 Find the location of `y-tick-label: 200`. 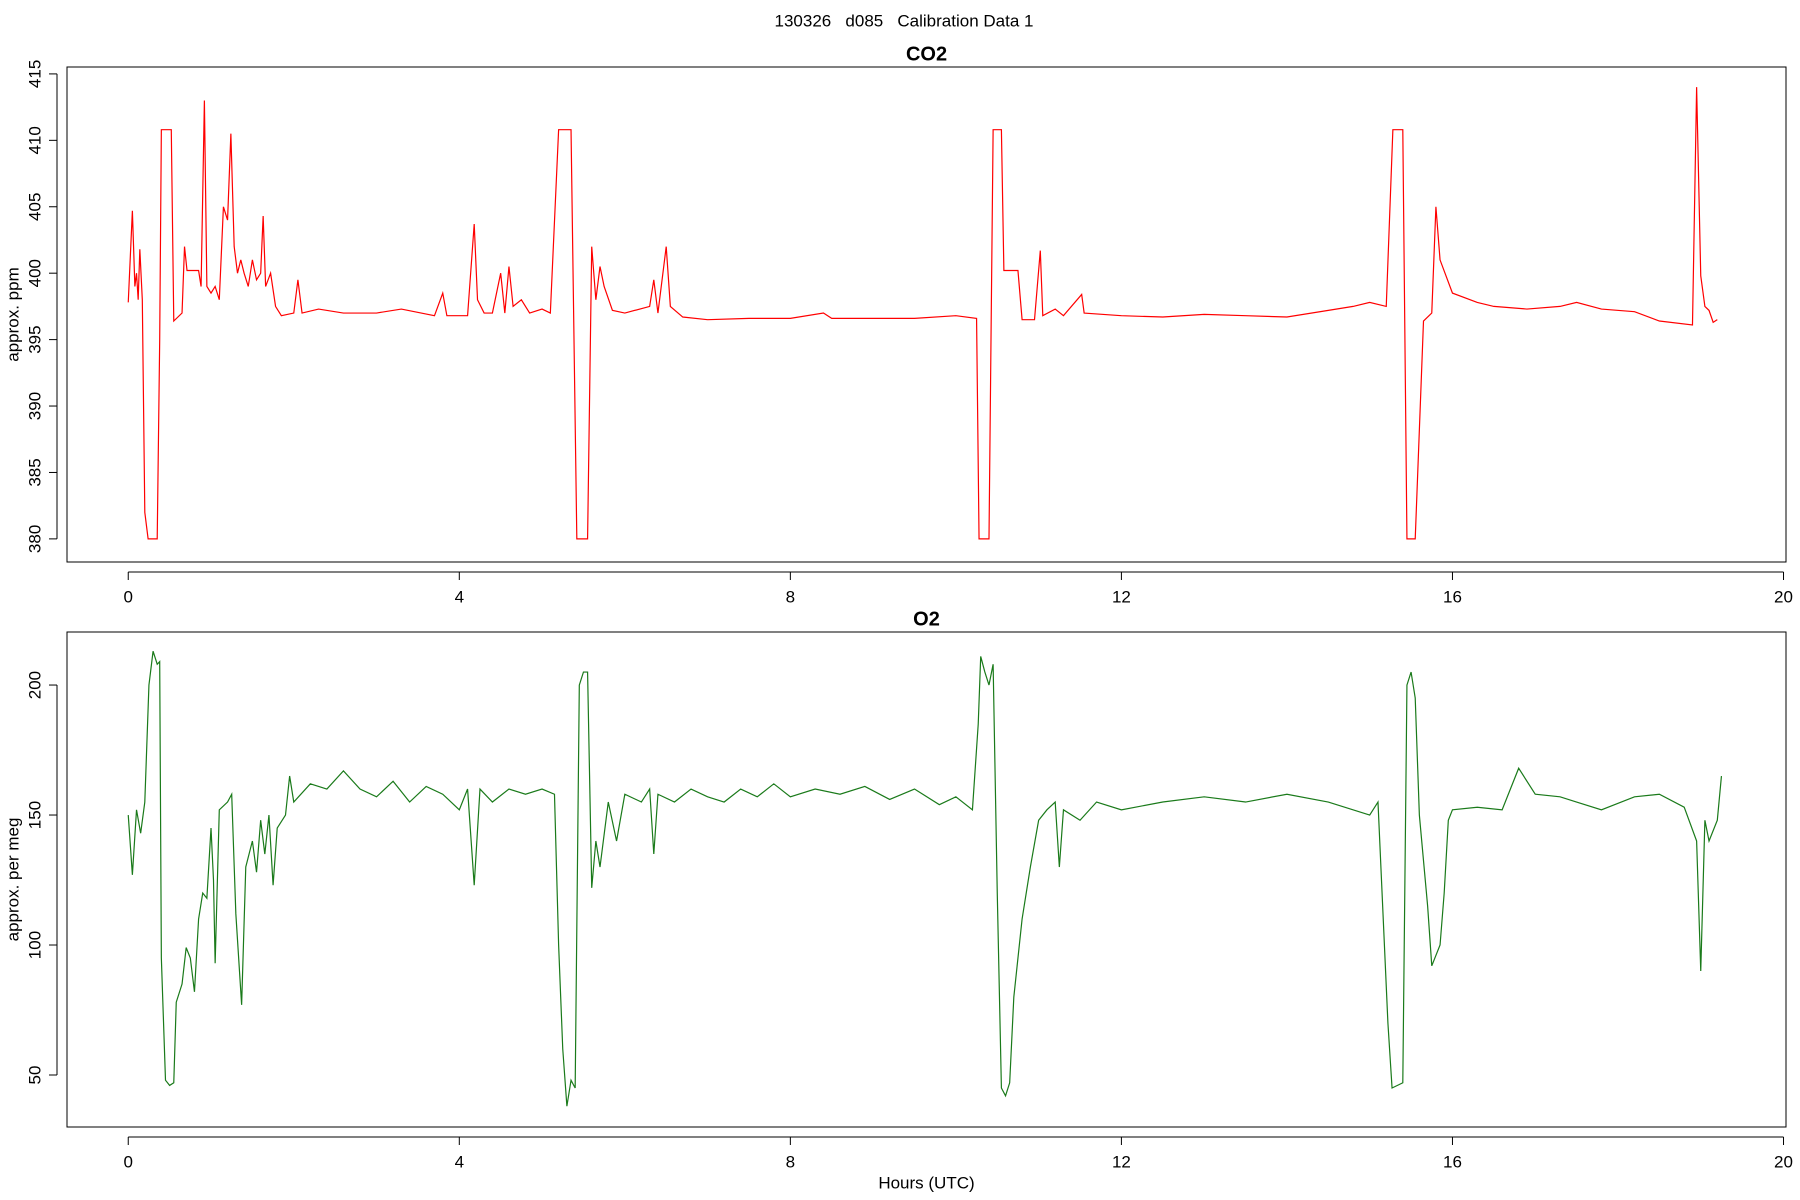

y-tick-label: 200 is located at coordinates (34, 685).